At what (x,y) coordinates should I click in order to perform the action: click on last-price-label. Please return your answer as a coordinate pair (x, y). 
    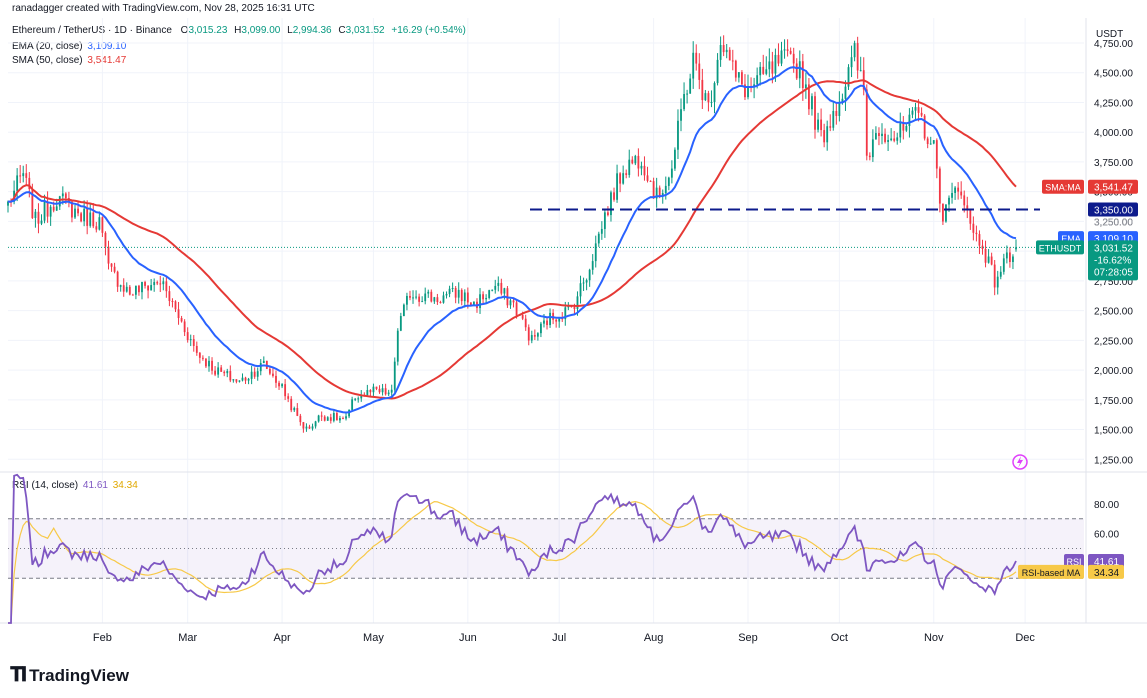
    Looking at the image, I should click on (1113, 260).